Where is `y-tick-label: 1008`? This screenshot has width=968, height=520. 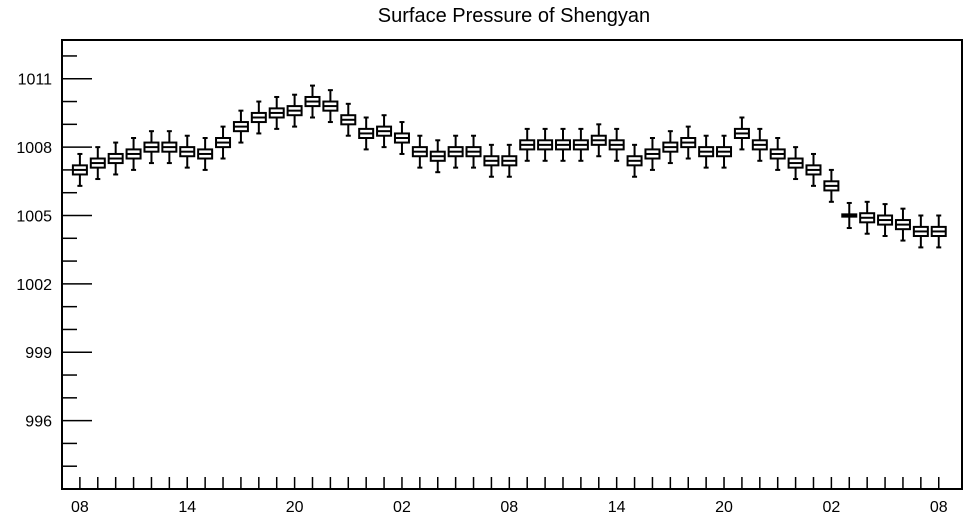 y-tick-label: 1008 is located at coordinates (34, 148).